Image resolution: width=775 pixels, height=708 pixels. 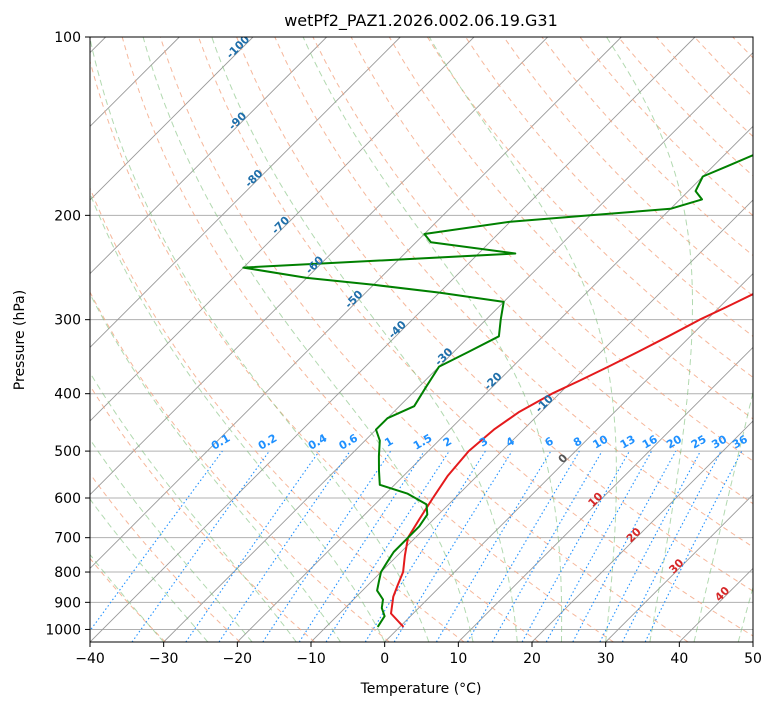 What do you see at coordinates (634, 535) in the screenshot?
I see `temperature-label: 20` at bounding box center [634, 535].